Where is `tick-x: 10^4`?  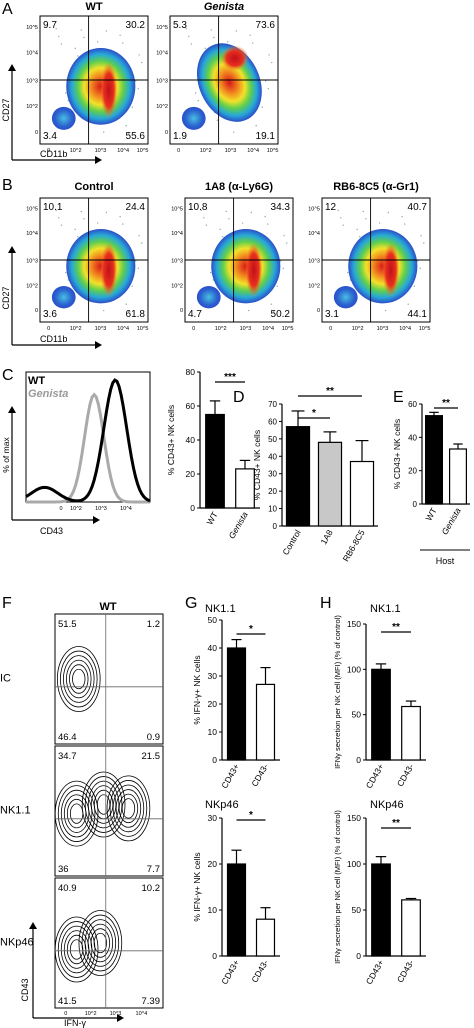 tick-x: 10^4 is located at coordinates (405, 329).